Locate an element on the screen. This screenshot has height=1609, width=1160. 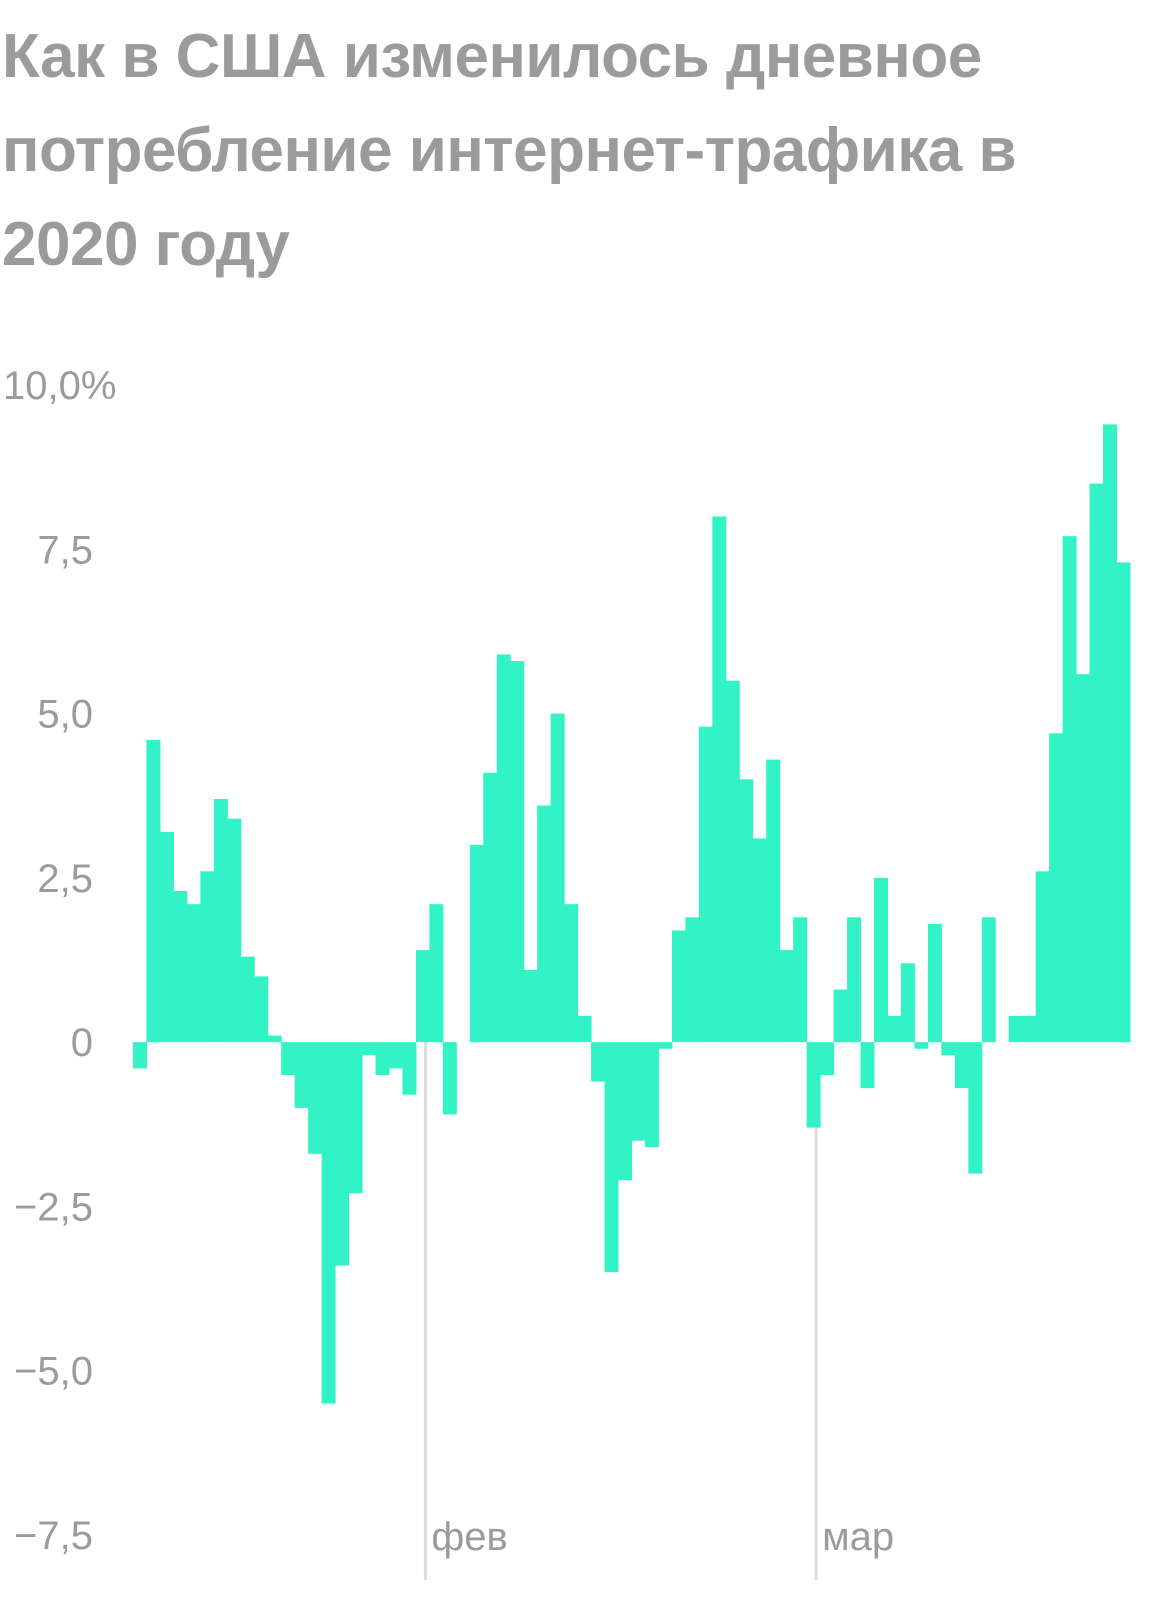
y-tick-label-4: 0 is located at coordinates (82, 1043).